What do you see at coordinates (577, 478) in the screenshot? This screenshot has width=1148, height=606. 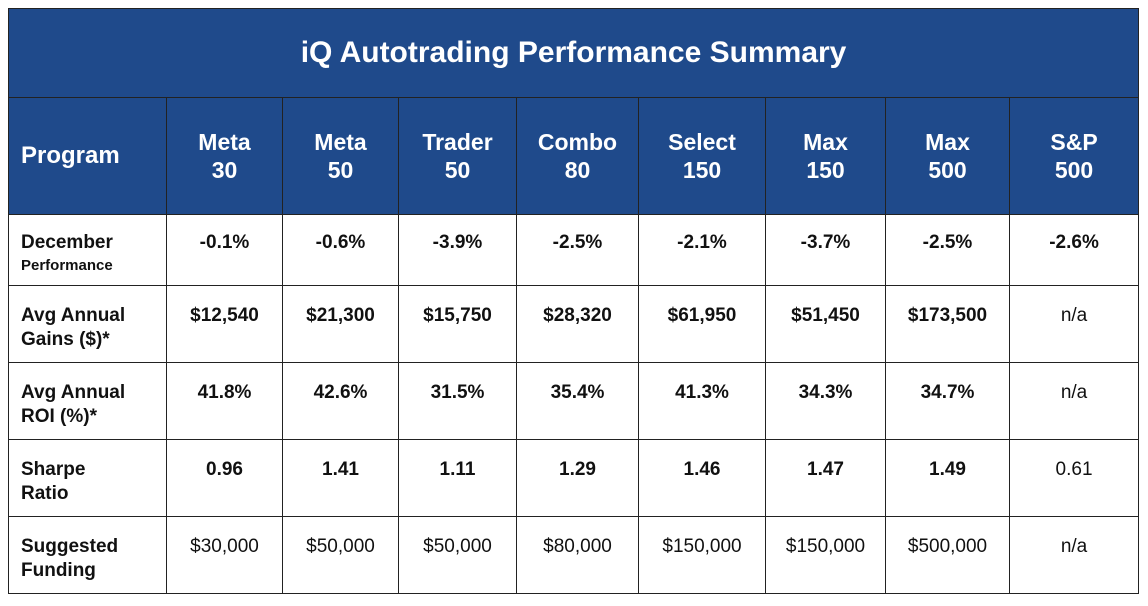 I see `table-cell: 1.29` at bounding box center [577, 478].